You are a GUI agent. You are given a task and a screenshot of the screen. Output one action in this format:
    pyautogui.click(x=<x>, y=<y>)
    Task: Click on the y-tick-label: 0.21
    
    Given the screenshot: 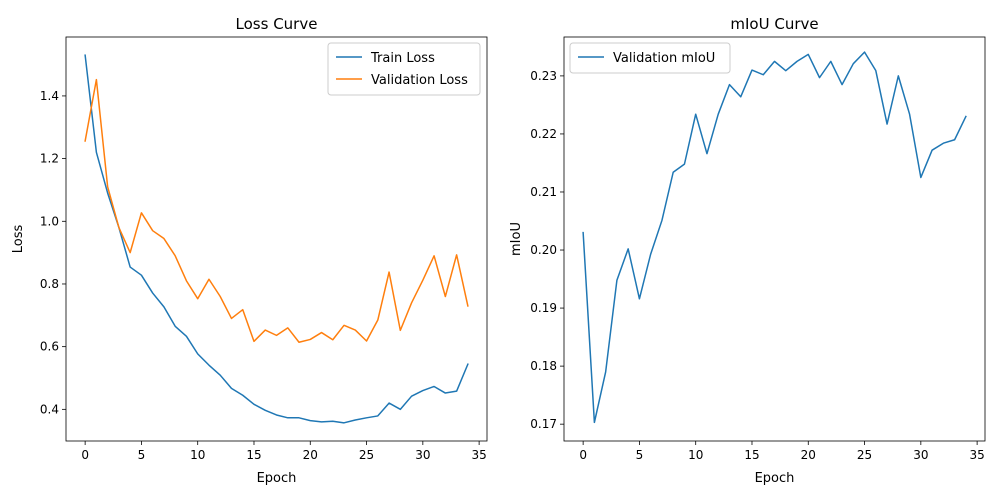 What is the action you would take?
    pyautogui.click(x=543, y=192)
    